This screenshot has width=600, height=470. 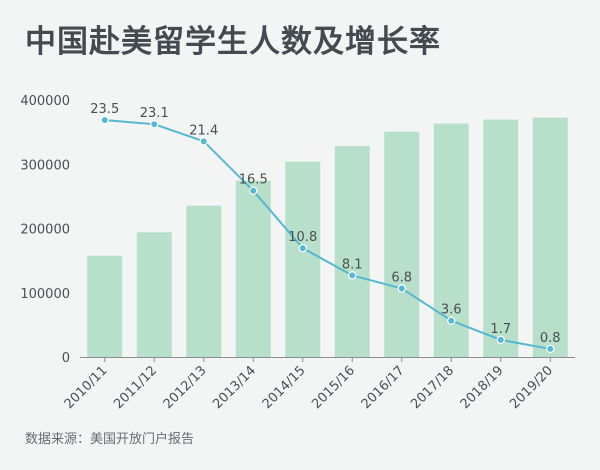 What do you see at coordinates (110, 439) in the screenshot?
I see `source-note: 数据来源：美国开放门户报告` at bounding box center [110, 439].